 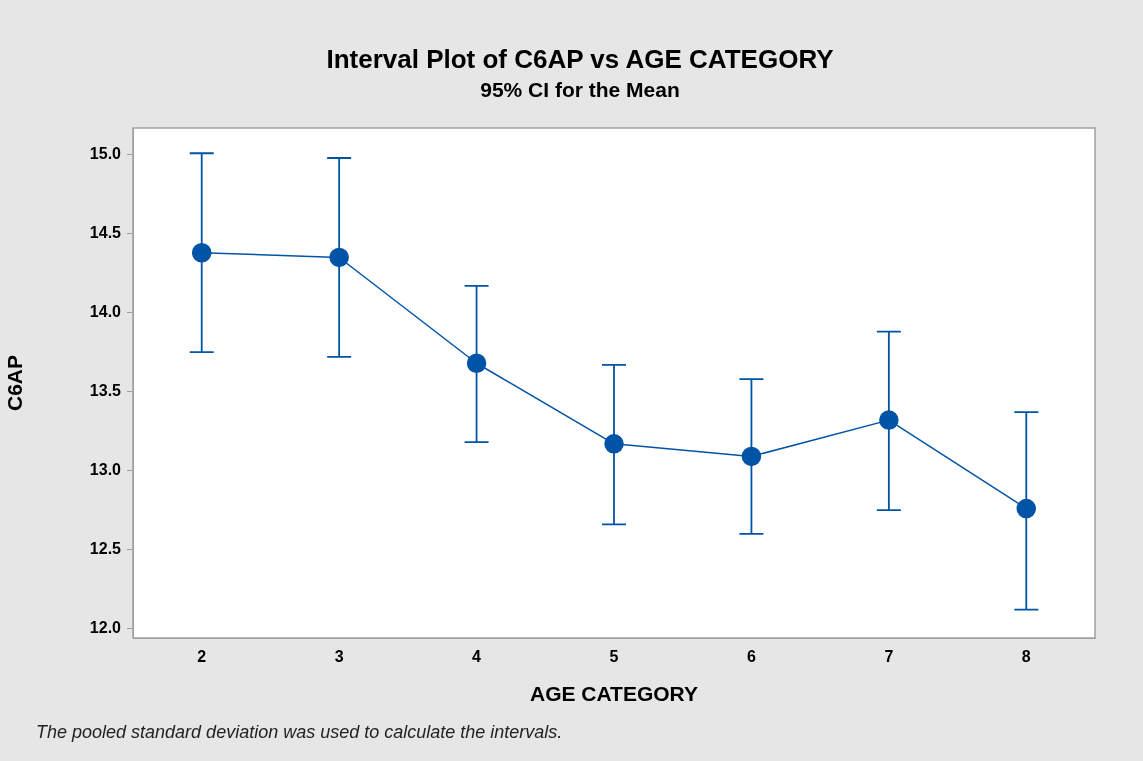 I want to click on x-tick-label: 2, so click(x=202, y=657).